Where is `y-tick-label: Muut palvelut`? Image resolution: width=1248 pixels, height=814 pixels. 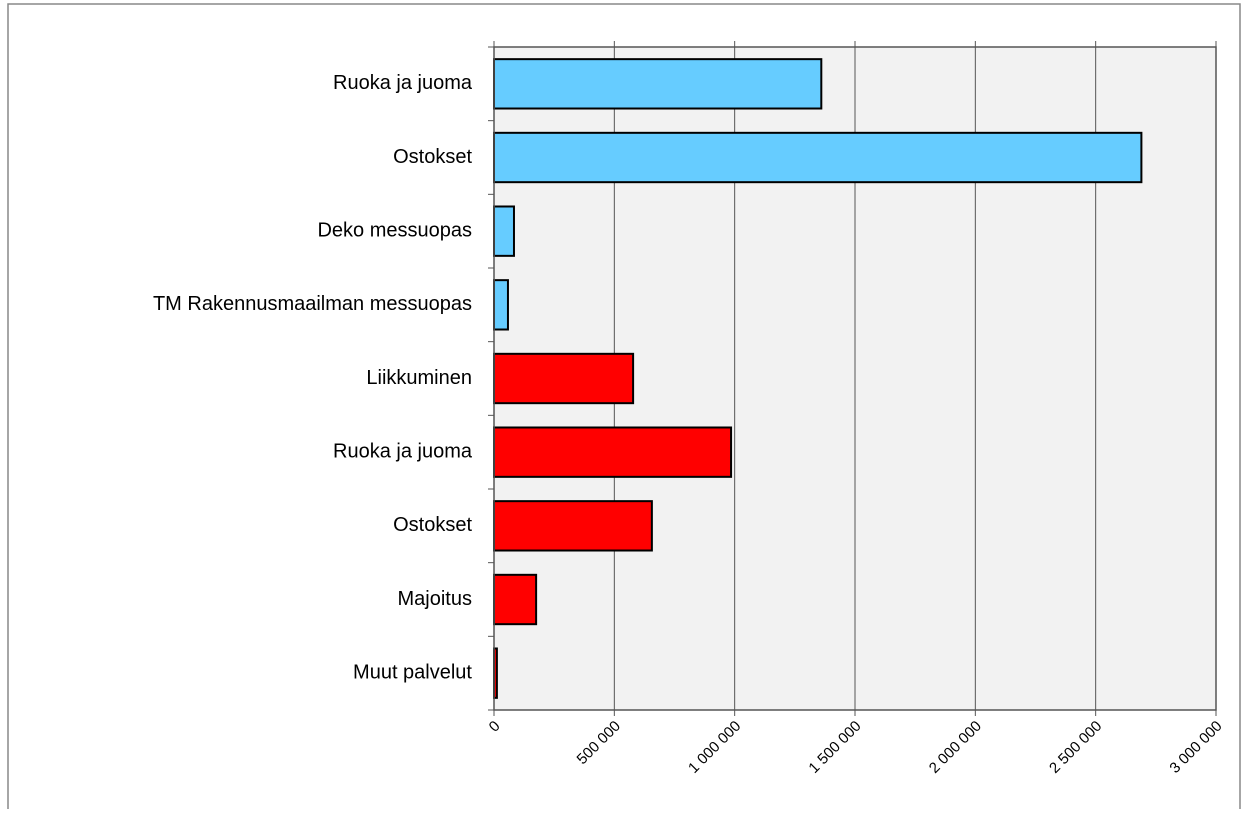 y-tick-label: Muut palvelut is located at coordinates (412, 672).